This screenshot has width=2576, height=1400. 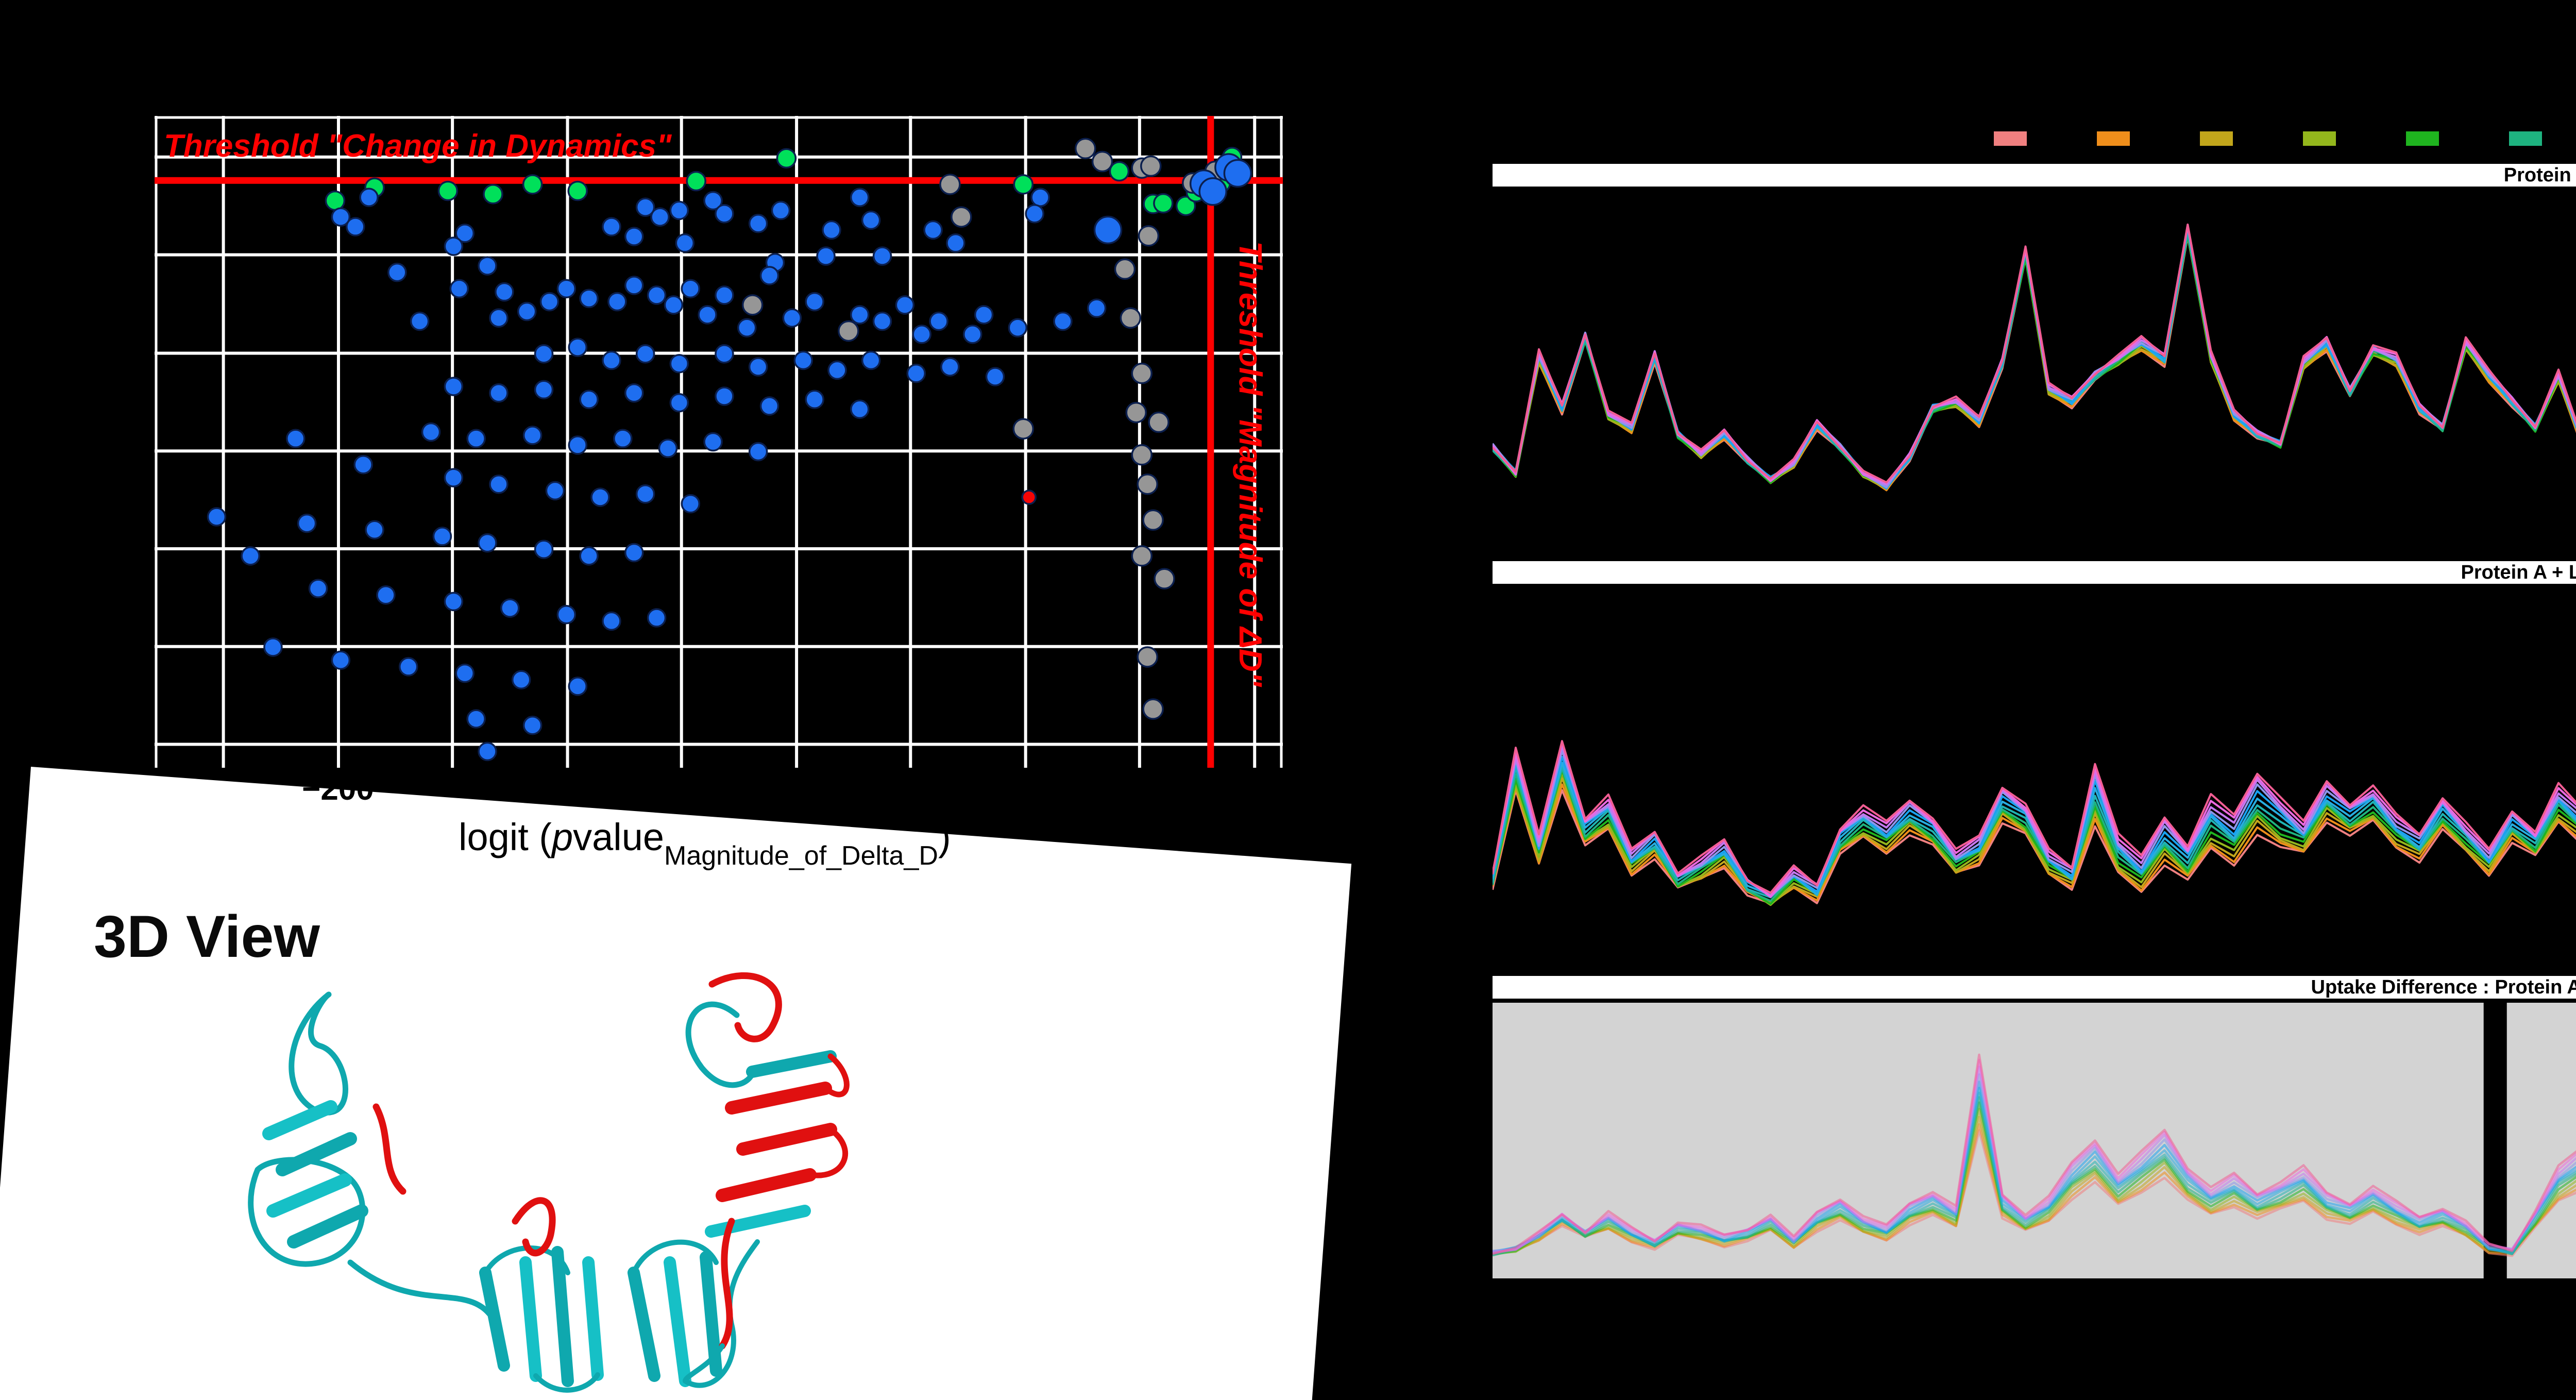 What do you see at coordinates (338, 789) in the screenshot?
I see `x-tick-minus-200: −200` at bounding box center [338, 789].